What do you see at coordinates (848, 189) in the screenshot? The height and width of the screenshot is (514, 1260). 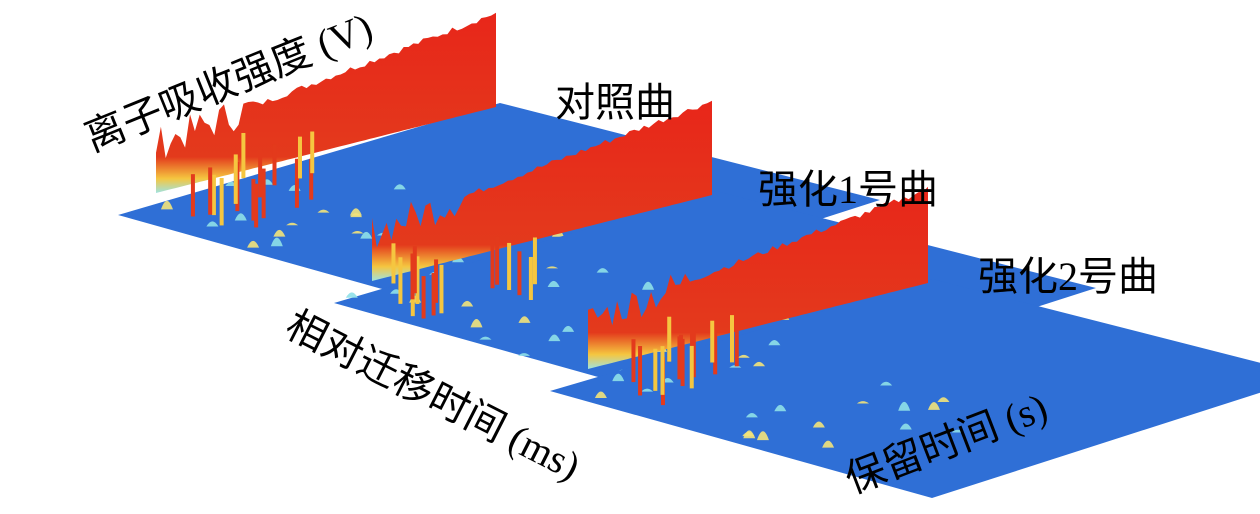 I see `sample-label: 强化1号曲` at bounding box center [848, 189].